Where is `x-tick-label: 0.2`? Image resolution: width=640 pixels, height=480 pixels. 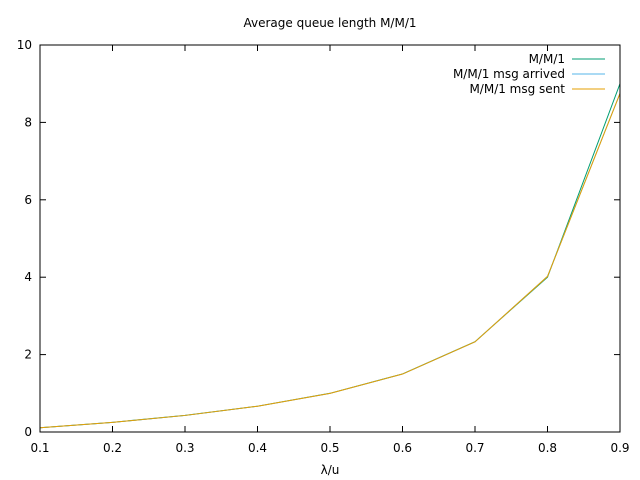 x-tick-label: 0.2 is located at coordinates (112, 448).